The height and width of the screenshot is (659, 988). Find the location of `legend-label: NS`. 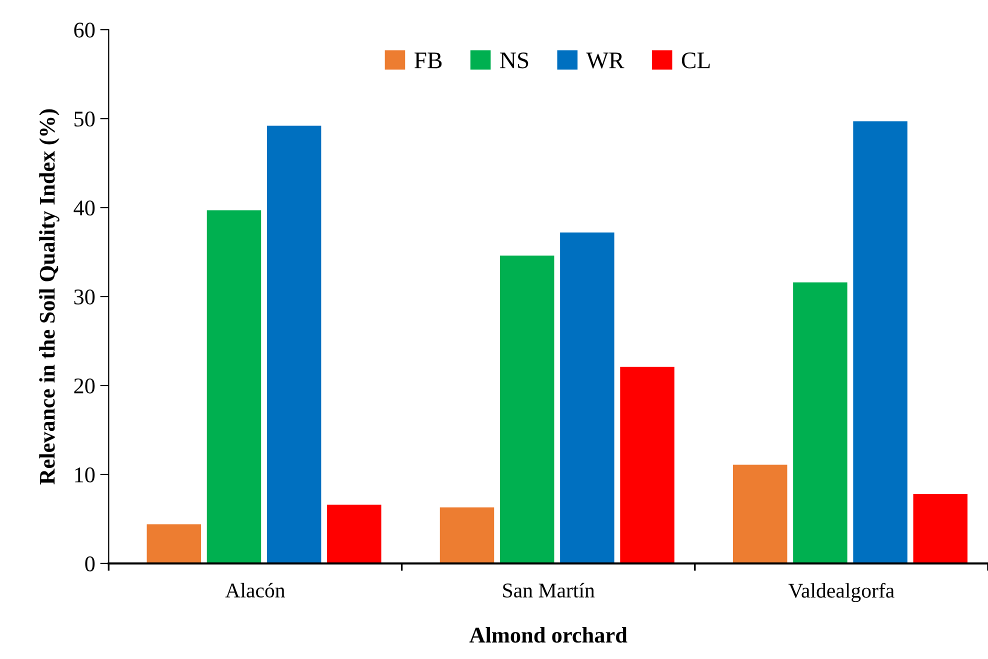

legend-label: NS is located at coordinates (514, 60).